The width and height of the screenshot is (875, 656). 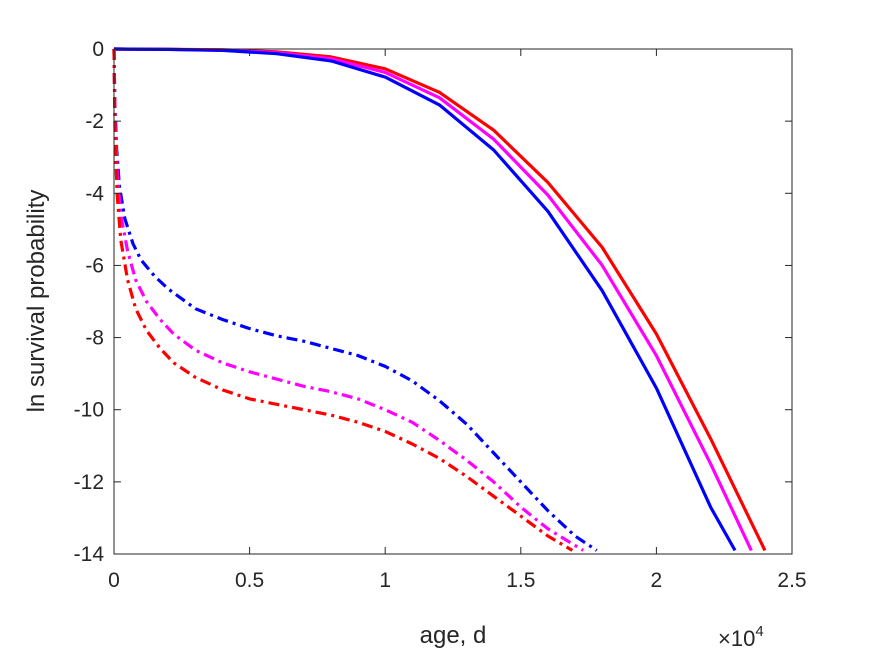 I want to click on x-multiplier: ×10⁴, so click(x=741, y=637).